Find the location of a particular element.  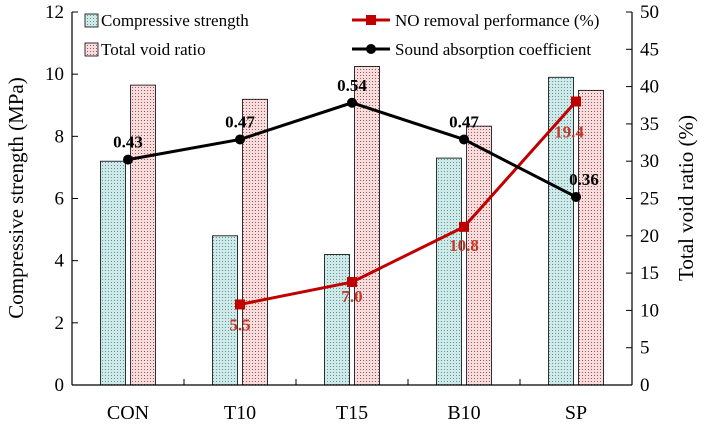

right-tick-label: 40 is located at coordinates (649, 87).